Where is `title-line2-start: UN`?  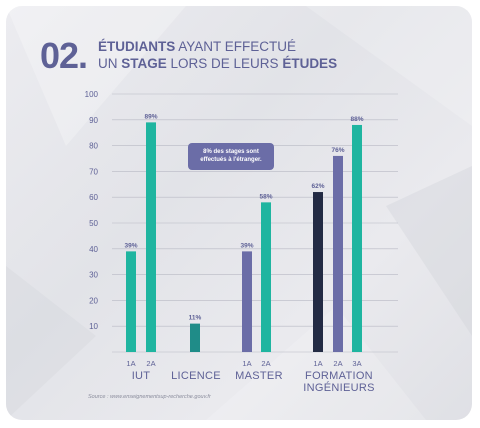
title-line2-start: UN is located at coordinates (110, 63).